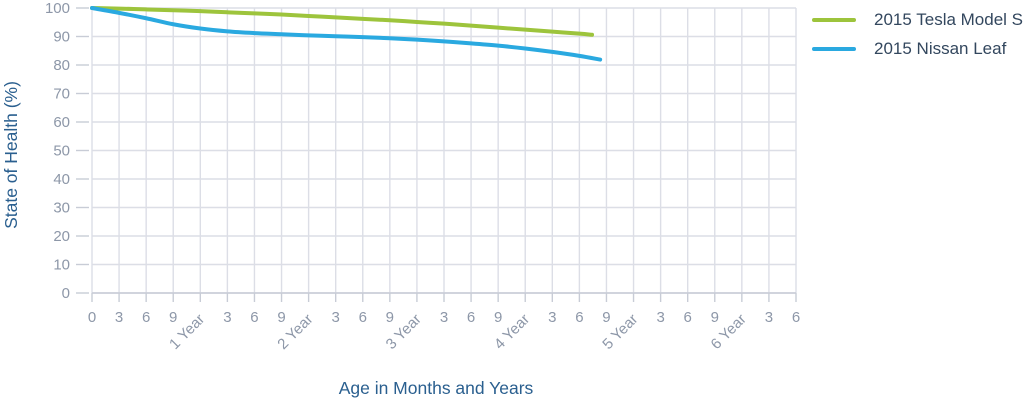  I want to click on y-tick-label: 60, so click(61, 122).